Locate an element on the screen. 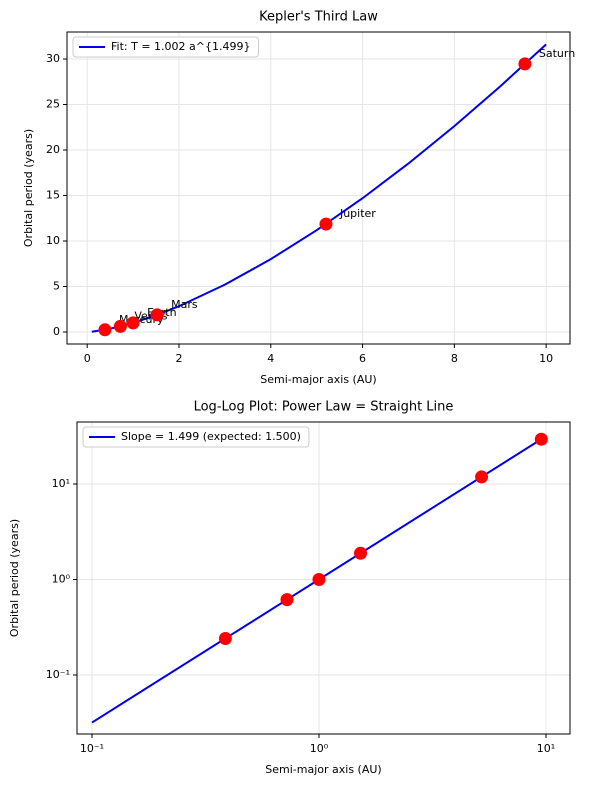  point-label: Mars is located at coordinates (184, 304).